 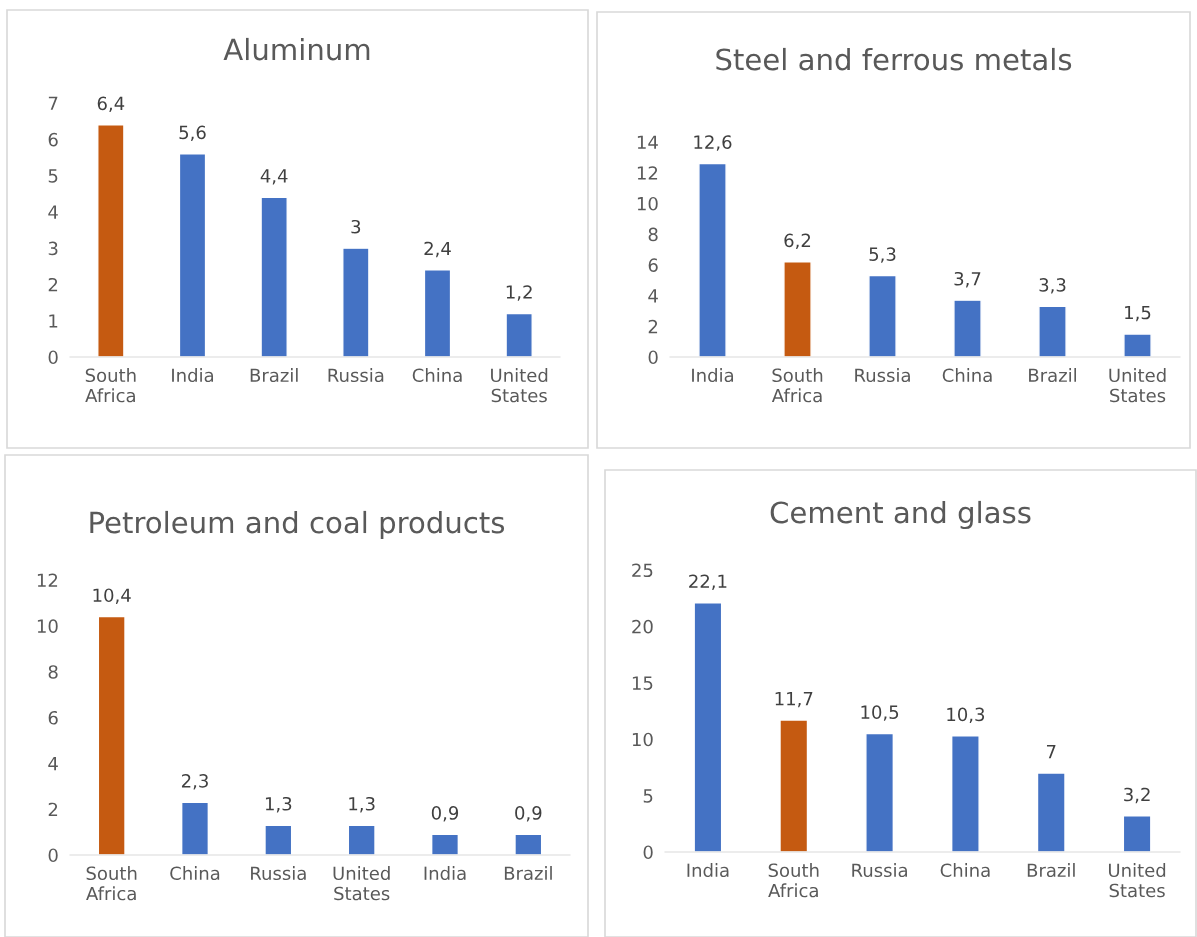 What do you see at coordinates (1138, 313) in the screenshot?
I see `data-label: 1,5` at bounding box center [1138, 313].